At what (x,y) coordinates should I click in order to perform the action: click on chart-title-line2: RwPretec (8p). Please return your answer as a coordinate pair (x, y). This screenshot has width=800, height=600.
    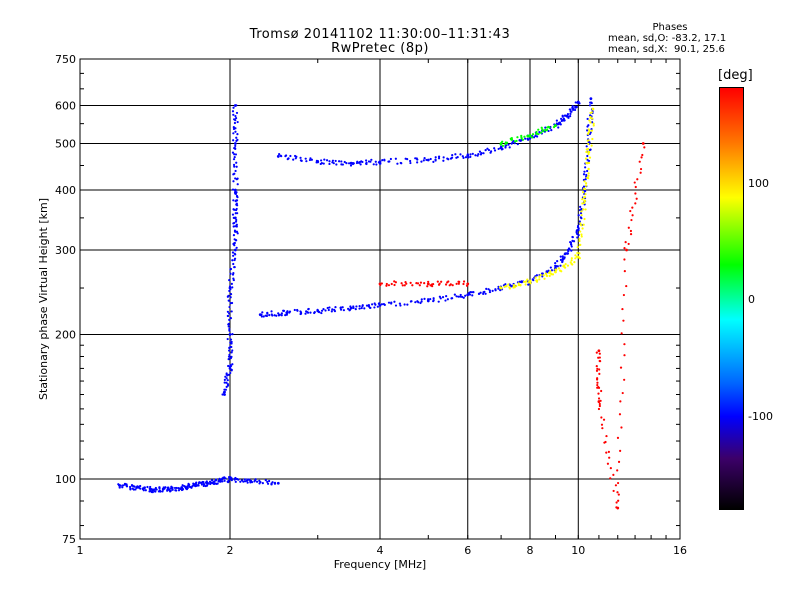
    Looking at the image, I should click on (380, 48).